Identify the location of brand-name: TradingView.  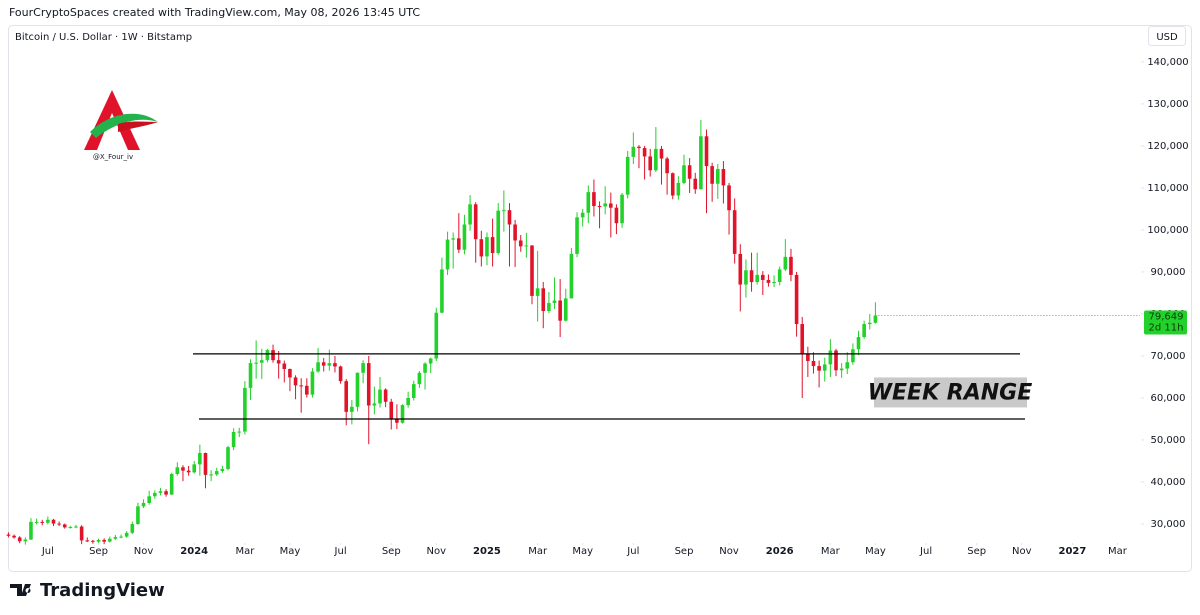
(102, 590).